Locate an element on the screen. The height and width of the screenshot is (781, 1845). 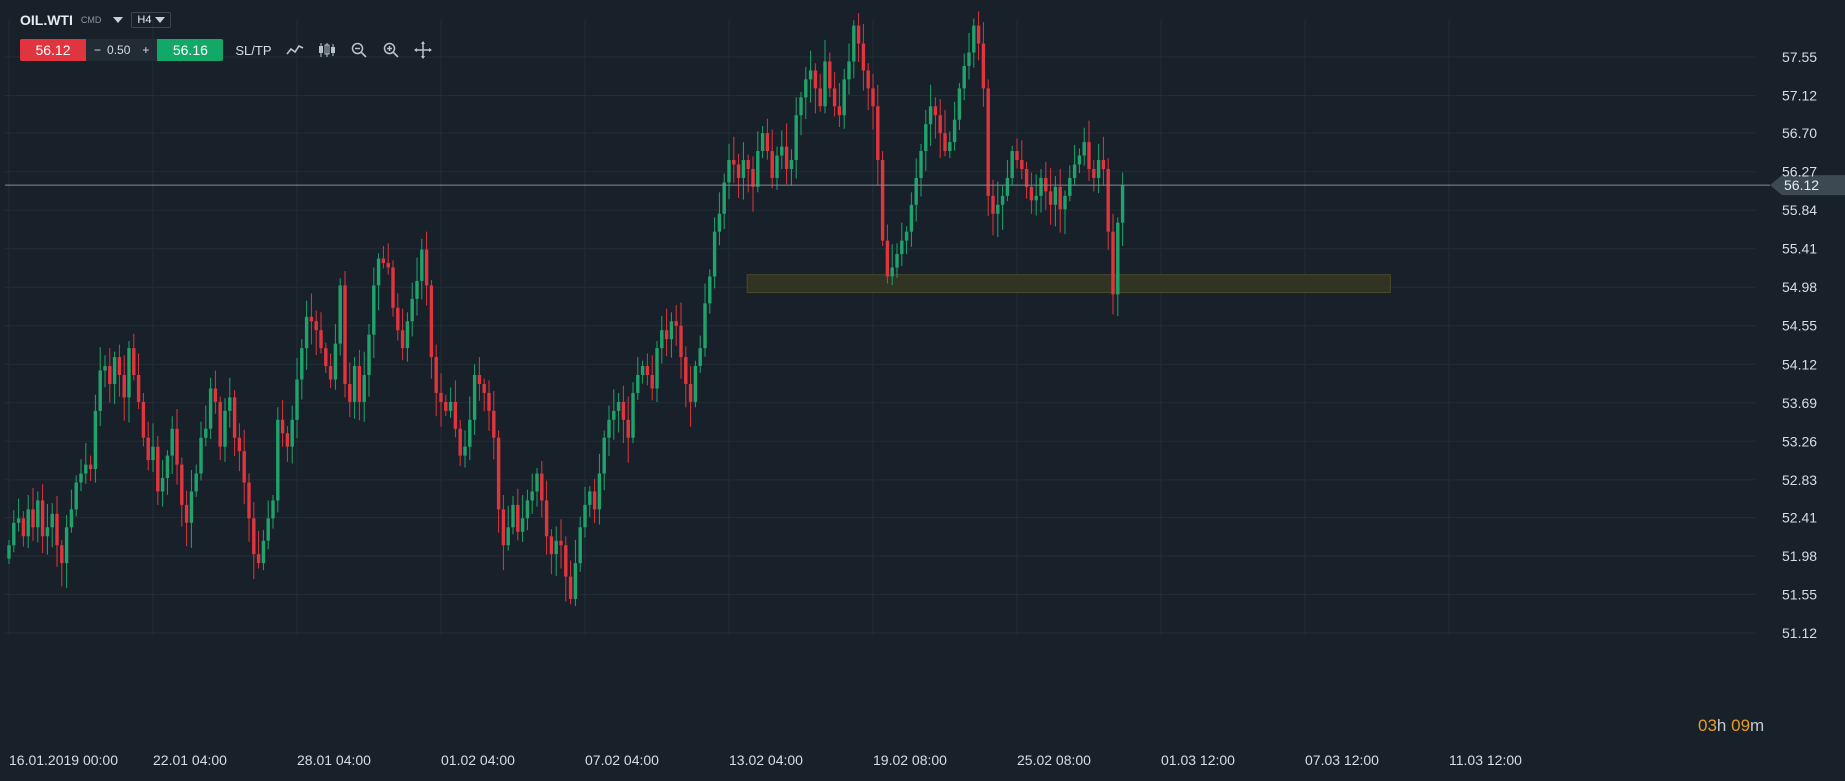
x-tick-label-0: 16.01.2019 00:00 is located at coordinates (63, 760).